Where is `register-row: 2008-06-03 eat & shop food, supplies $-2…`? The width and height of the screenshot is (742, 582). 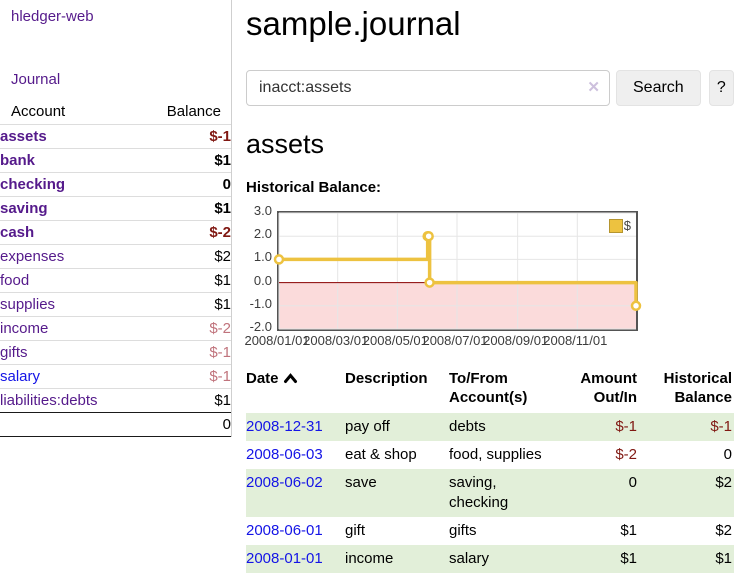 register-row: 2008-06-03 eat & shop food, supplies $-2… is located at coordinates (490, 455).